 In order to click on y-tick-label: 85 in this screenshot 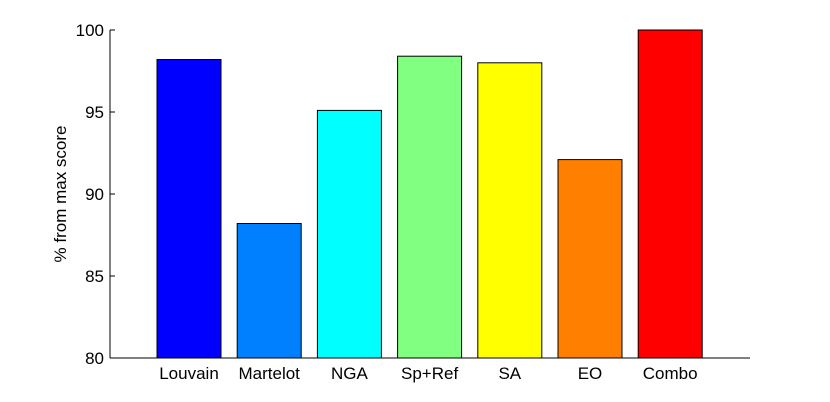, I will do `click(94, 276)`.